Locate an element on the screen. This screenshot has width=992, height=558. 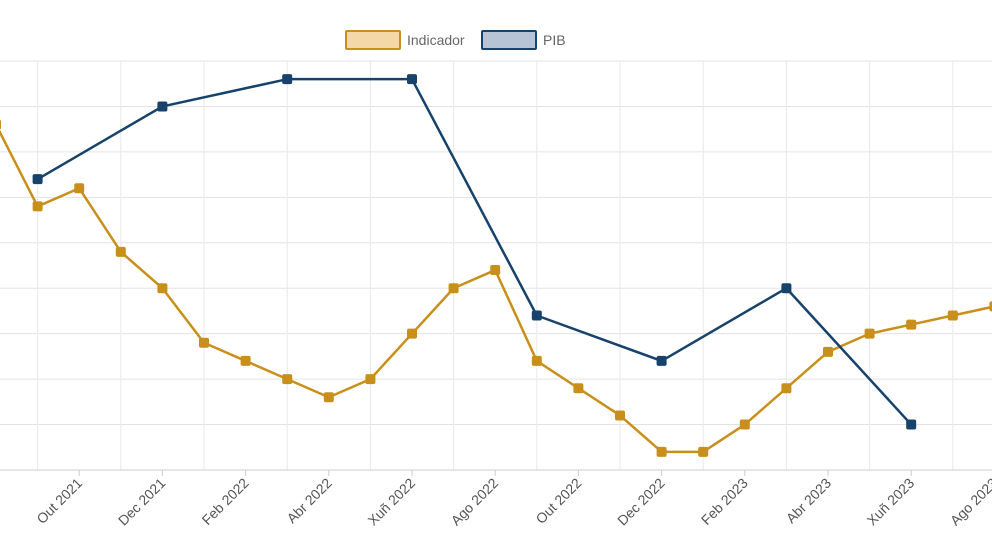
x-tick-label: Feb 2022 is located at coordinates (225, 501).